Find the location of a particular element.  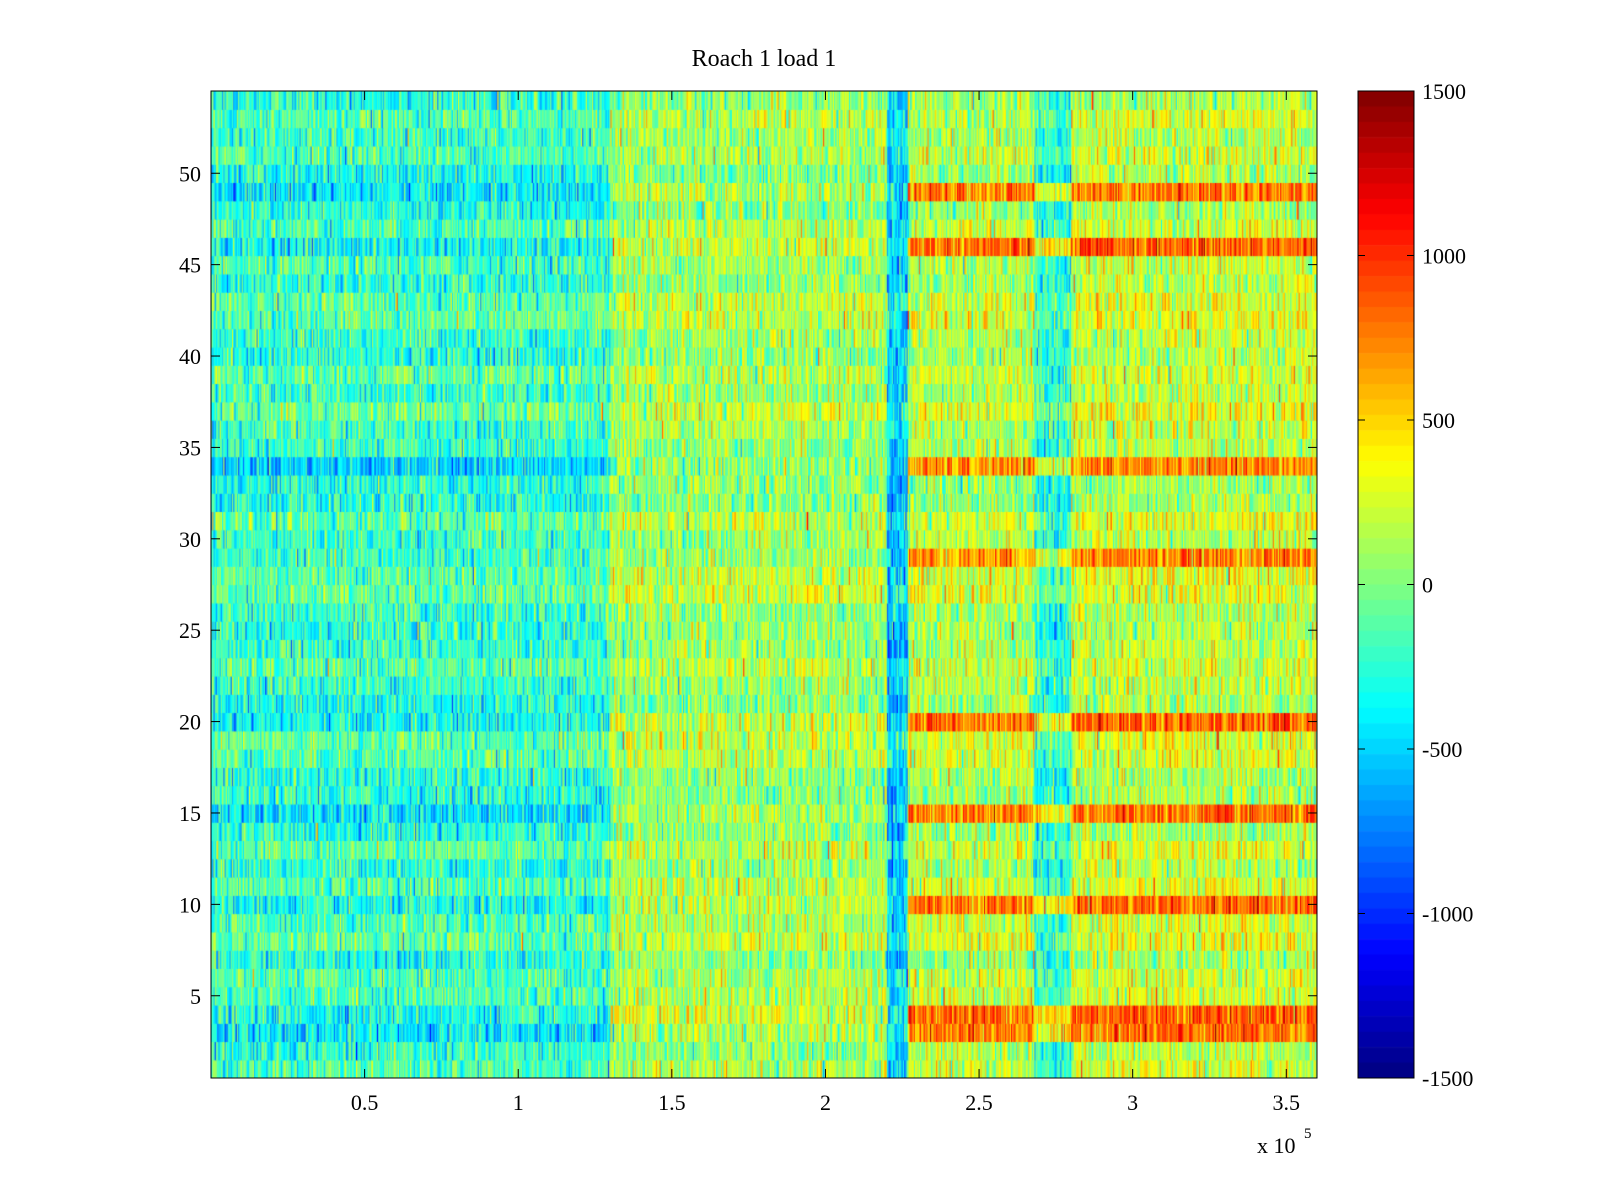

colorbar-frame is located at coordinates (1386, 584).